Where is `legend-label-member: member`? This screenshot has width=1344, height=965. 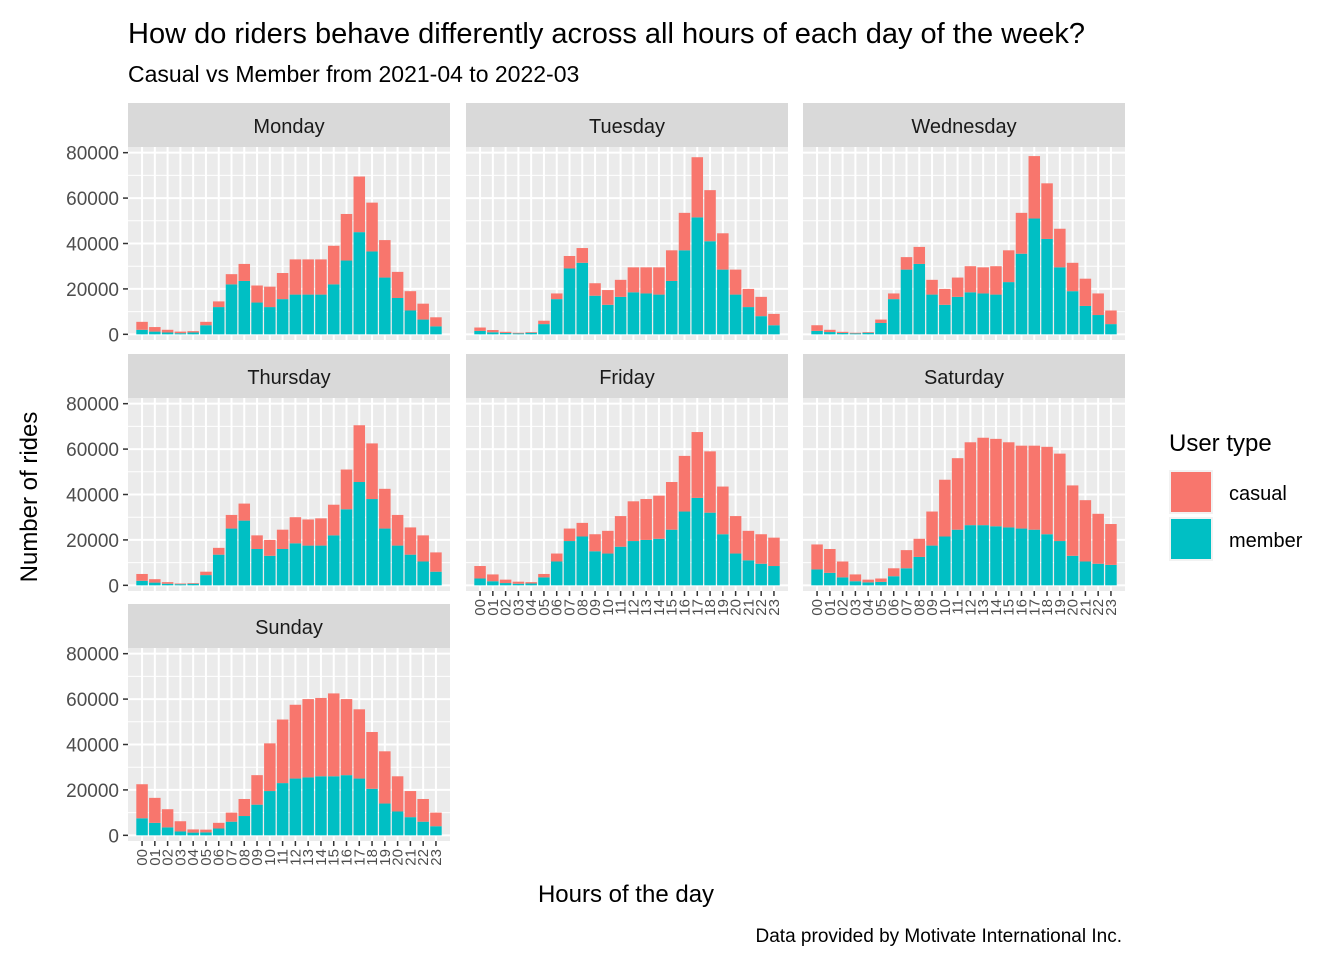 legend-label-member: member is located at coordinates (1266, 541).